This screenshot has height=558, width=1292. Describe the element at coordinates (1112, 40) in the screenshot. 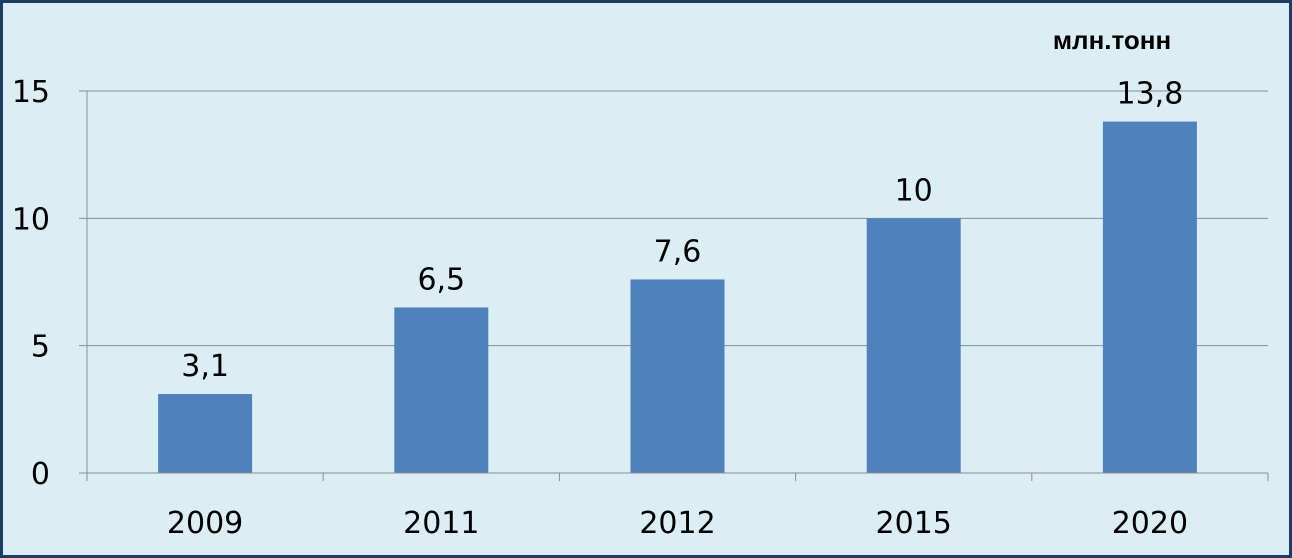

I see `unit-label: млн.тонн` at that location.